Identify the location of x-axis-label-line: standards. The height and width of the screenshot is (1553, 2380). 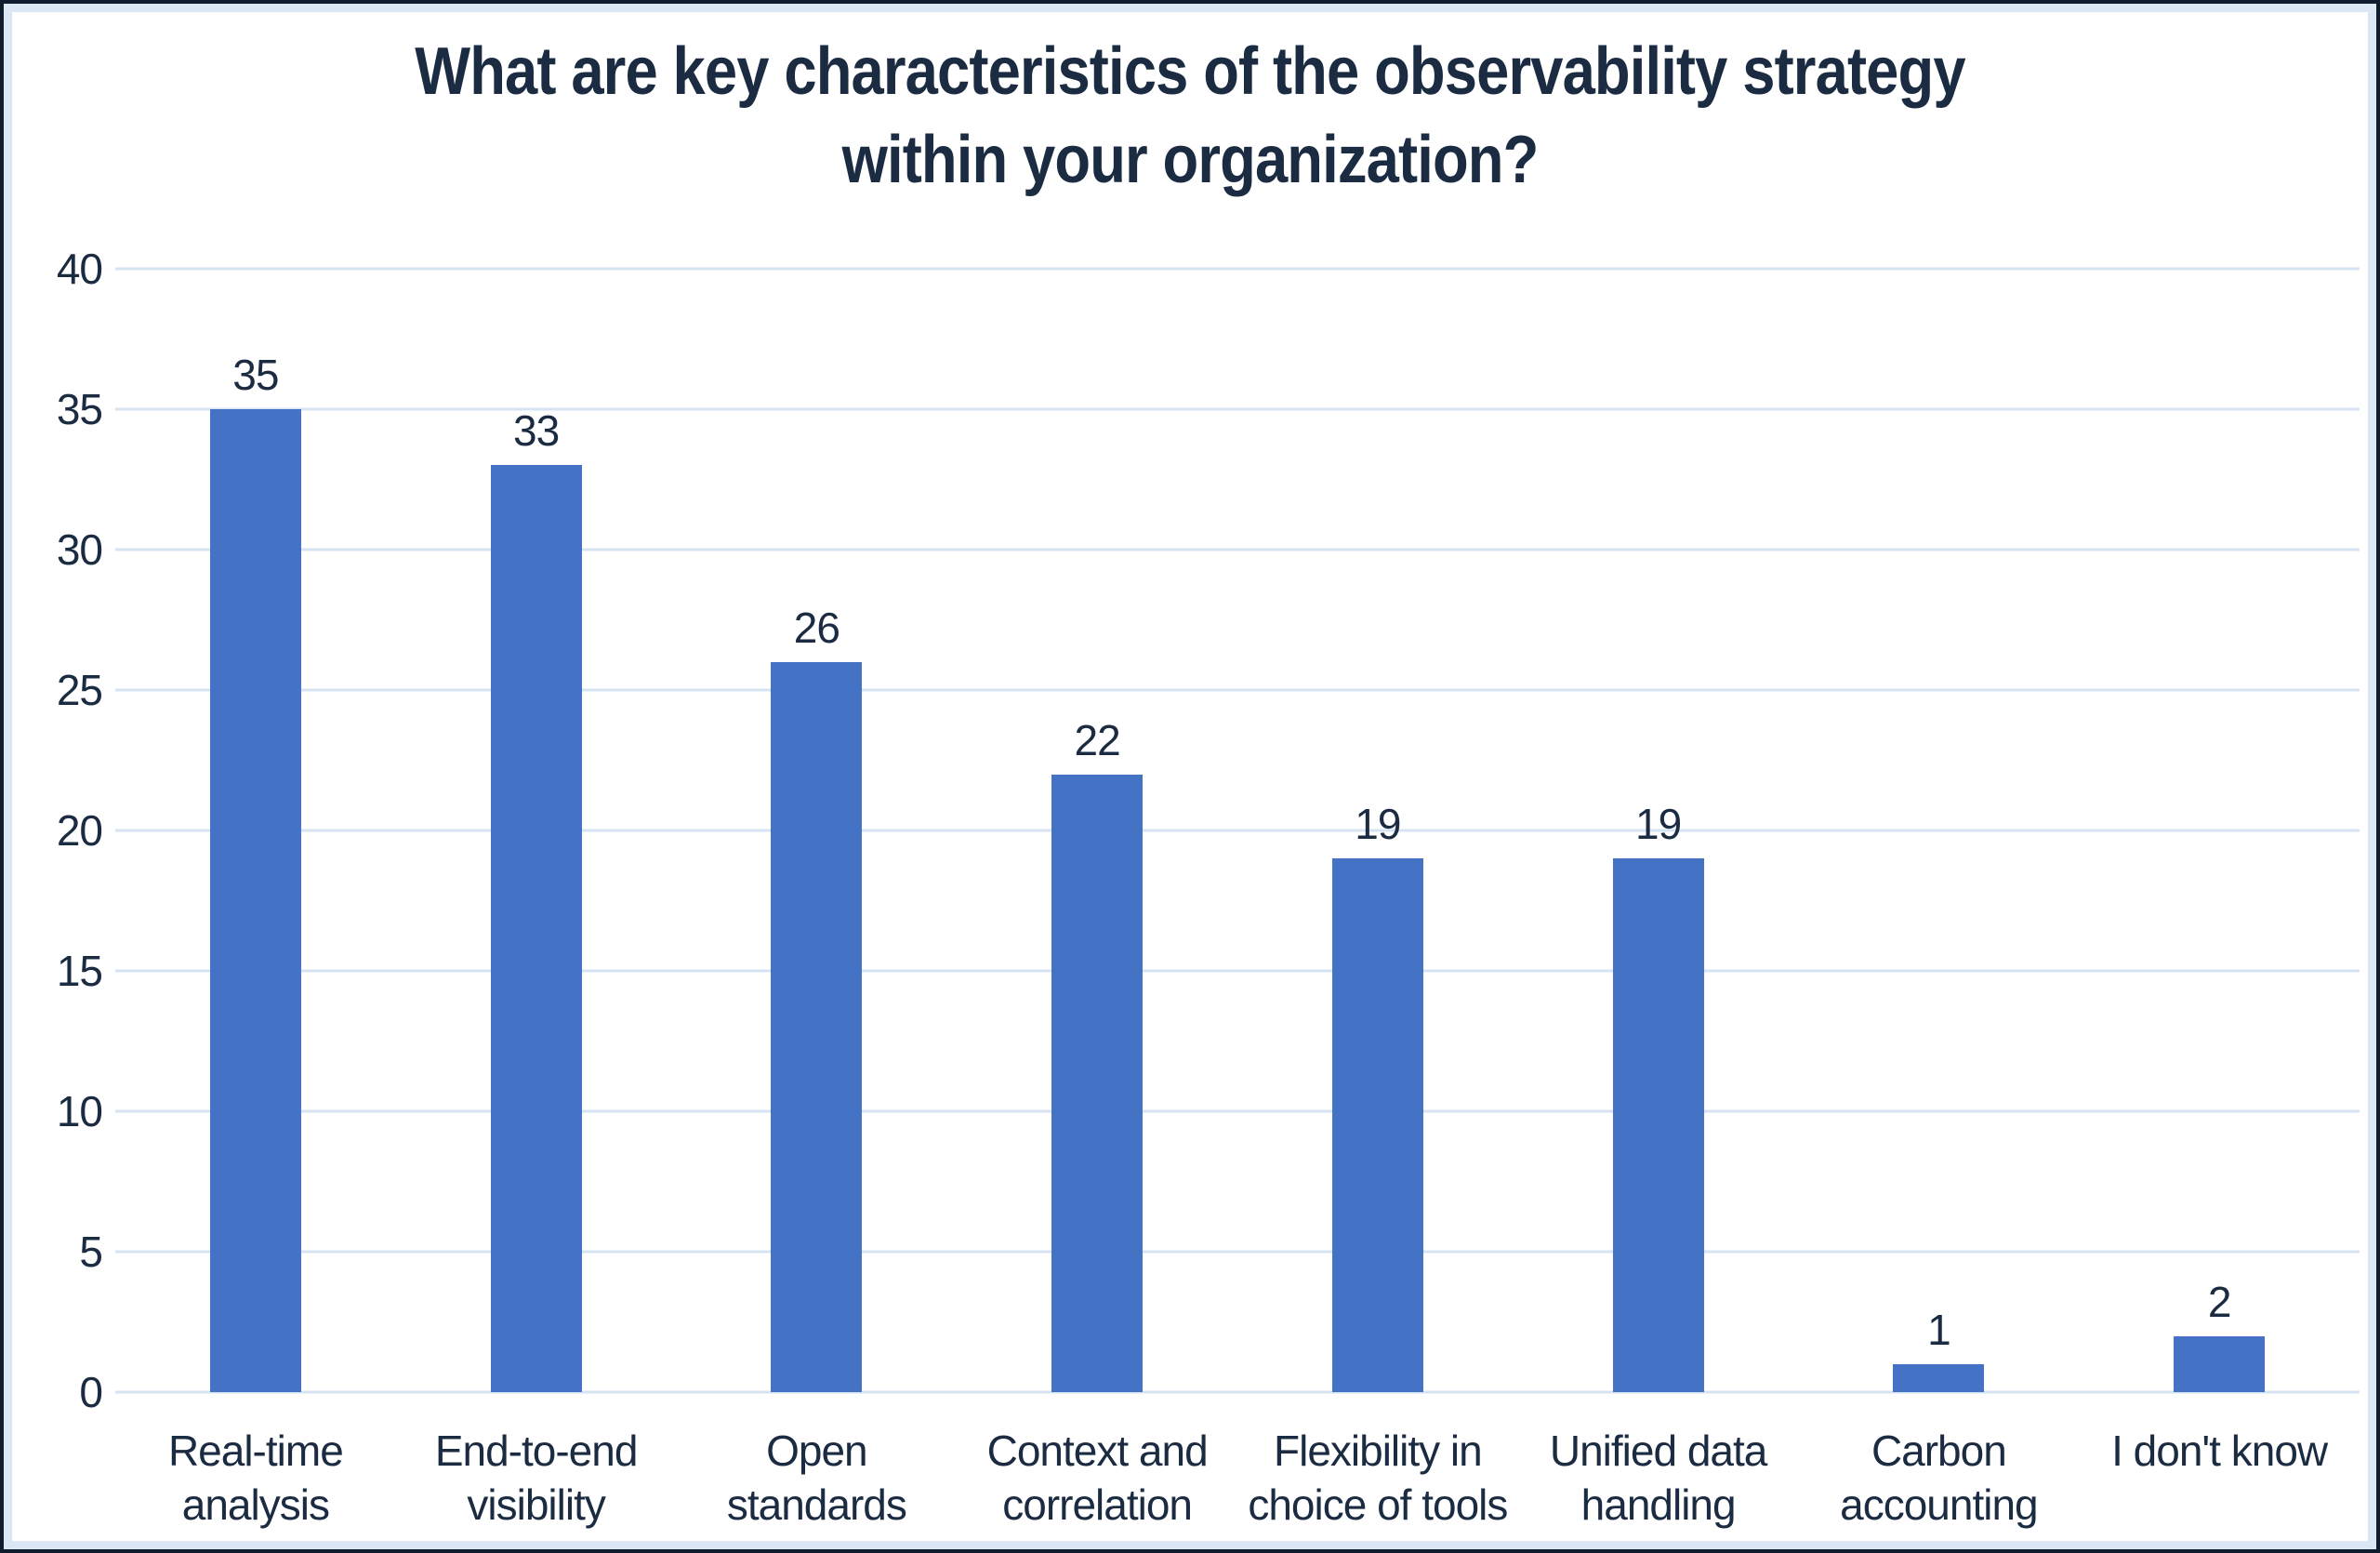
(816, 1504).